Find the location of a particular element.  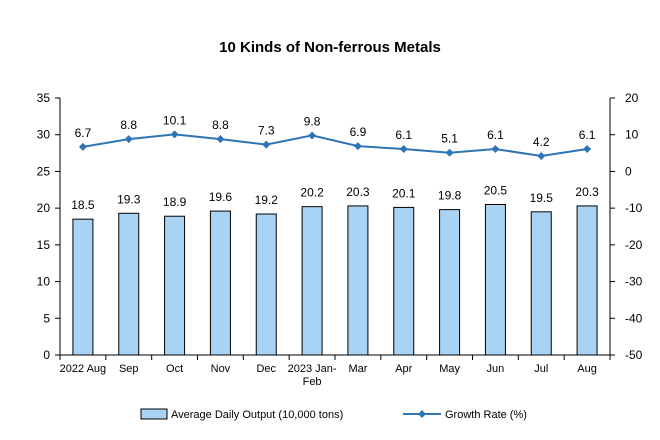

x-axis-category-label-line: 2023 Jan- is located at coordinates (312, 369).